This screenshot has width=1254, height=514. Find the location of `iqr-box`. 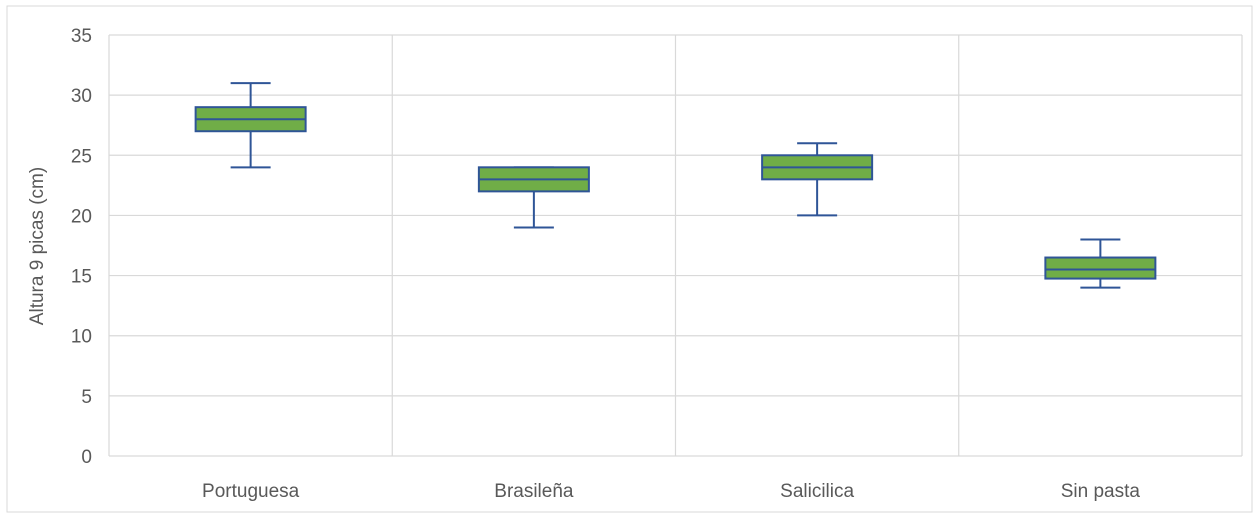

iqr-box is located at coordinates (1100, 268).